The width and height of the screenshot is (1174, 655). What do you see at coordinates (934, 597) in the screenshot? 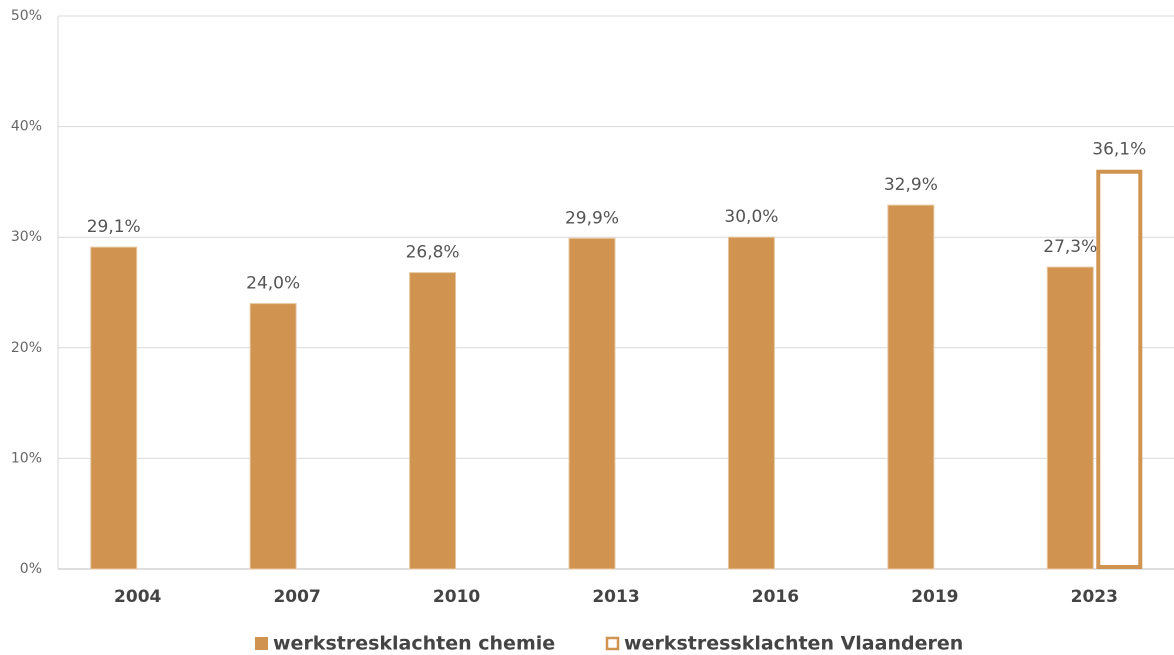
I see `x-tick-label: 2019` at bounding box center [934, 597].